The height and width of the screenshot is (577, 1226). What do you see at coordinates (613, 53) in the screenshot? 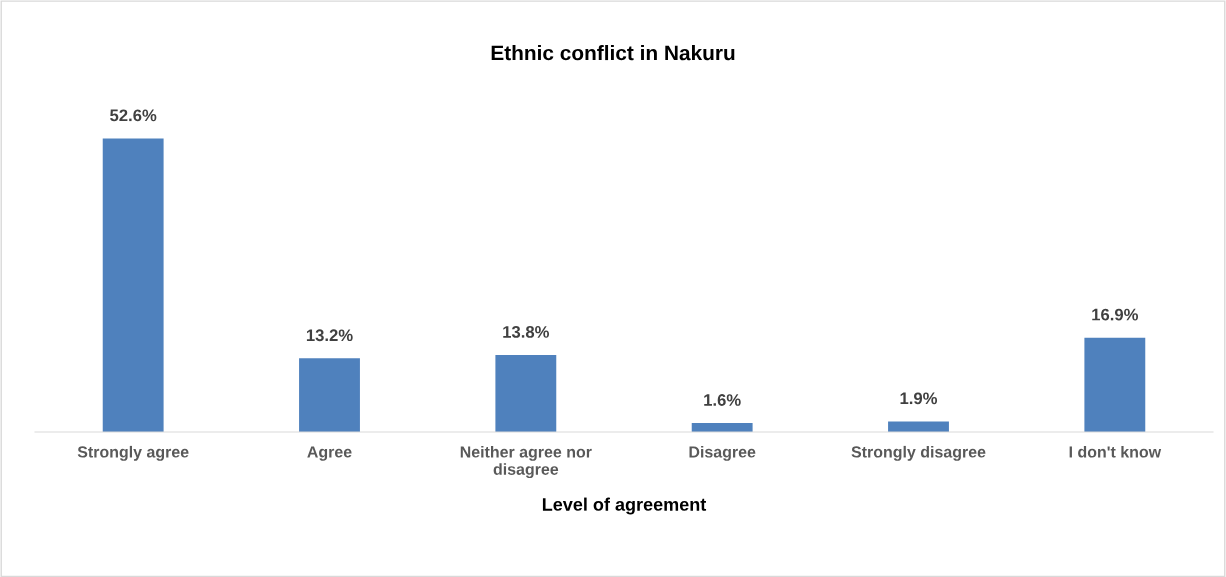
I see `chart-title: Ethnic conflict in Nakuru` at bounding box center [613, 53].